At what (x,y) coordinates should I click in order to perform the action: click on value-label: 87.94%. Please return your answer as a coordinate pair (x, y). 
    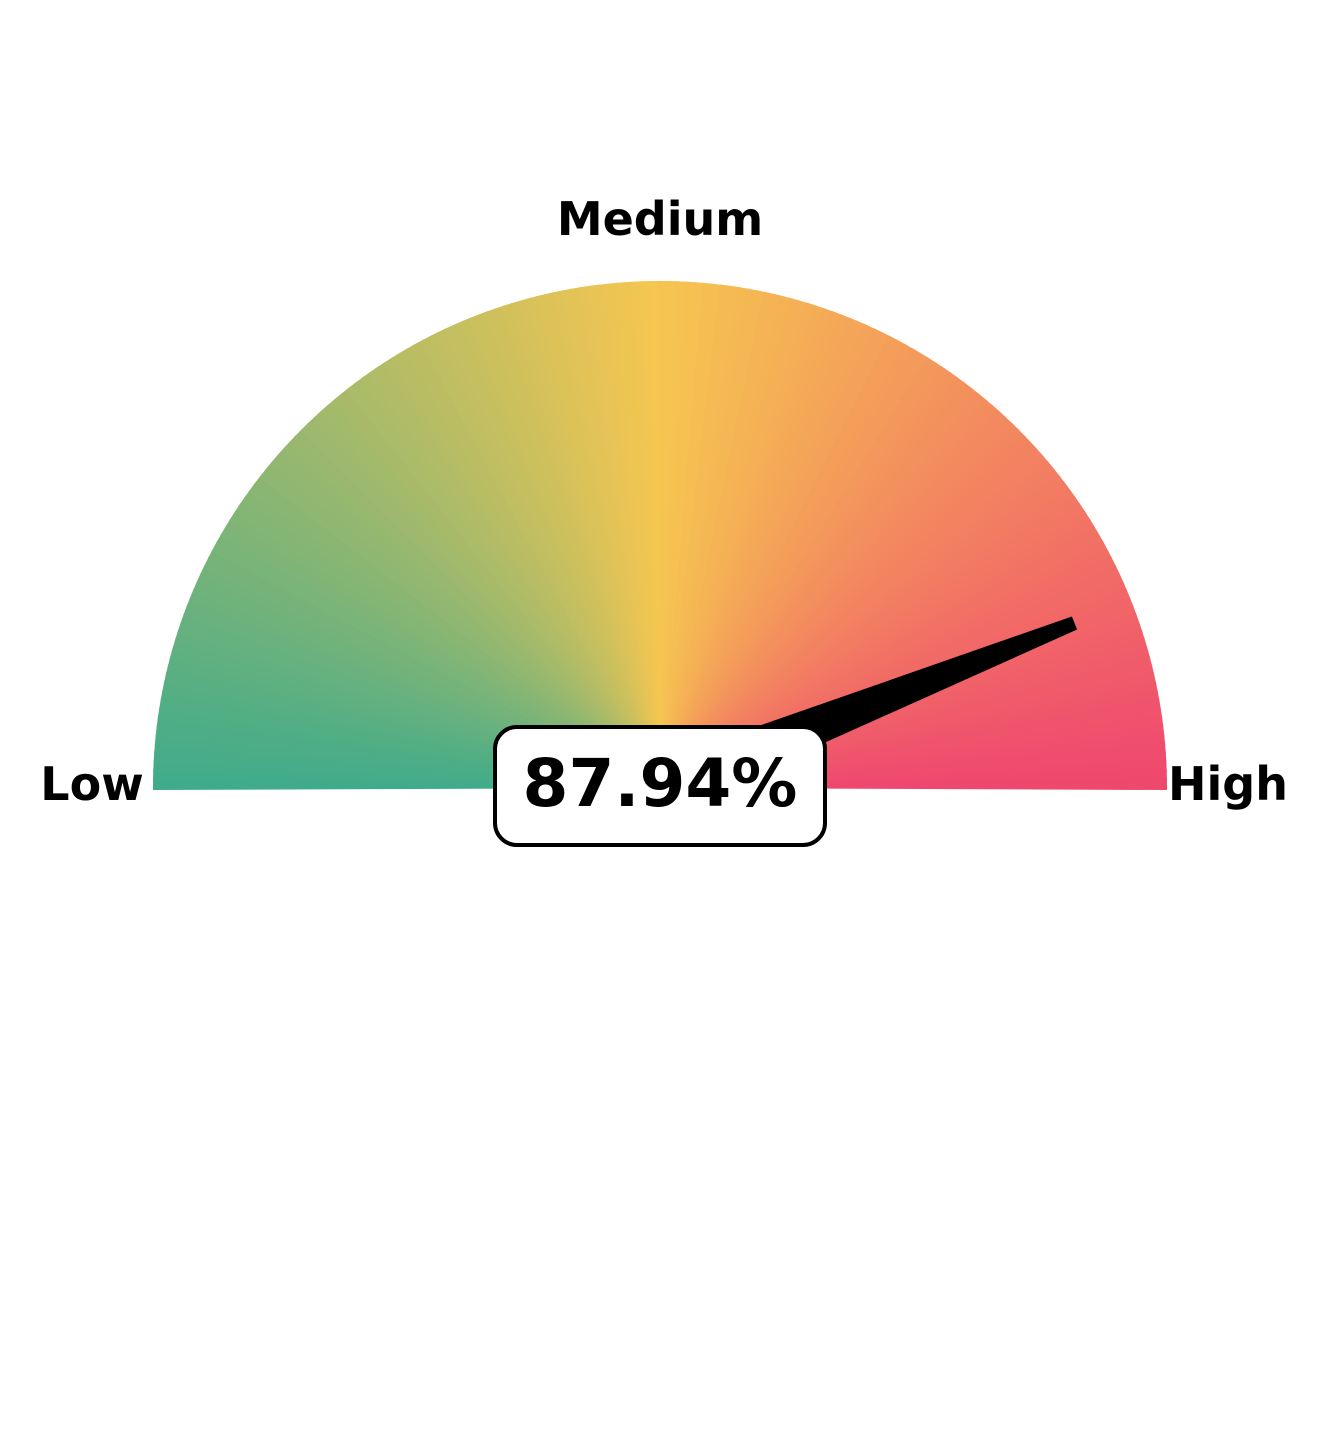
    Looking at the image, I should click on (660, 783).